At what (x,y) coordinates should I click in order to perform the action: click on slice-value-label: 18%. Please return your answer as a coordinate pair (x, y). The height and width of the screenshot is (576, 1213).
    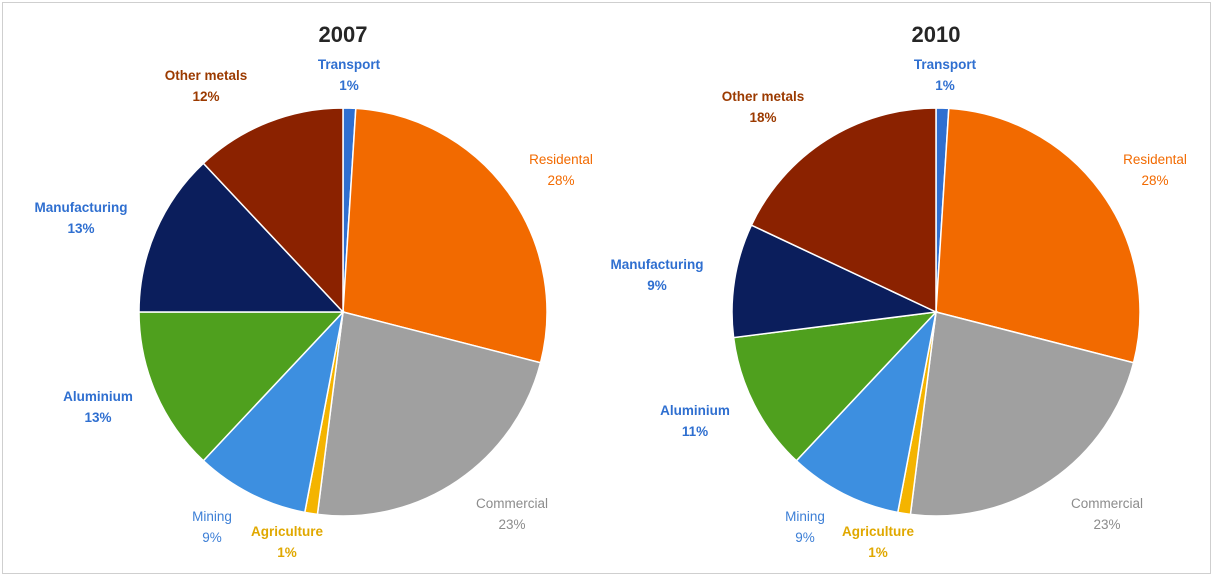
    Looking at the image, I should click on (762, 117).